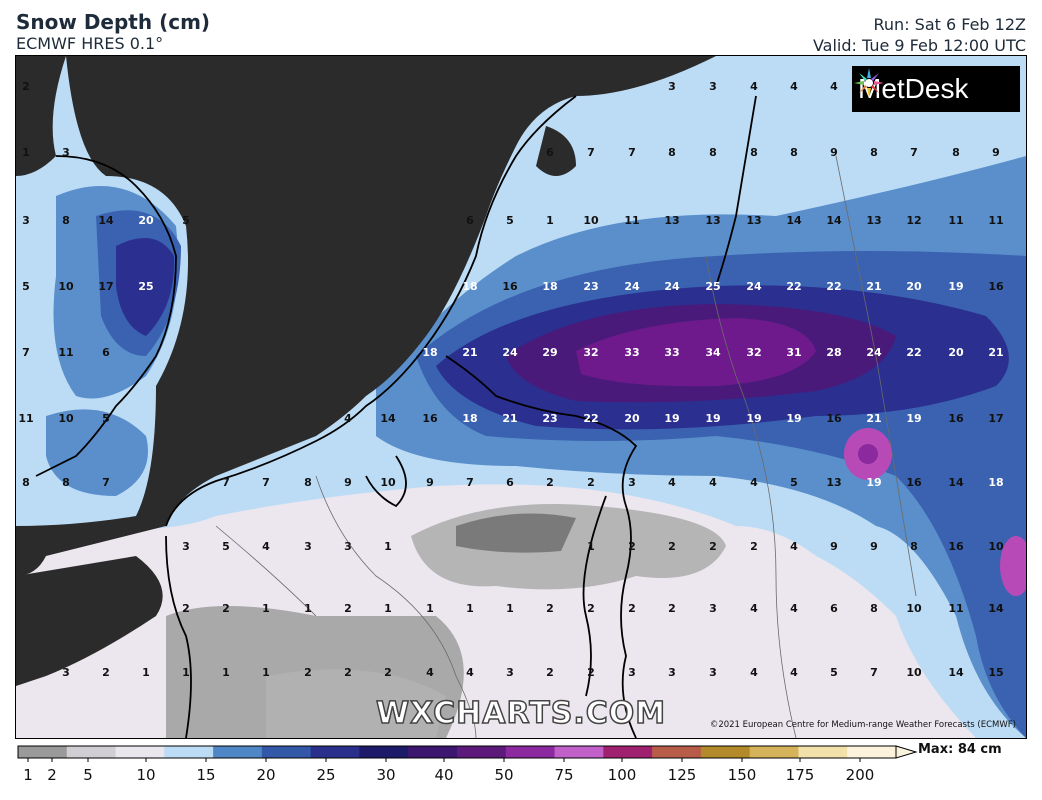  Describe the element at coordinates (960, 749) in the screenshot. I see `max-value-label: Max: 84 cm` at that location.